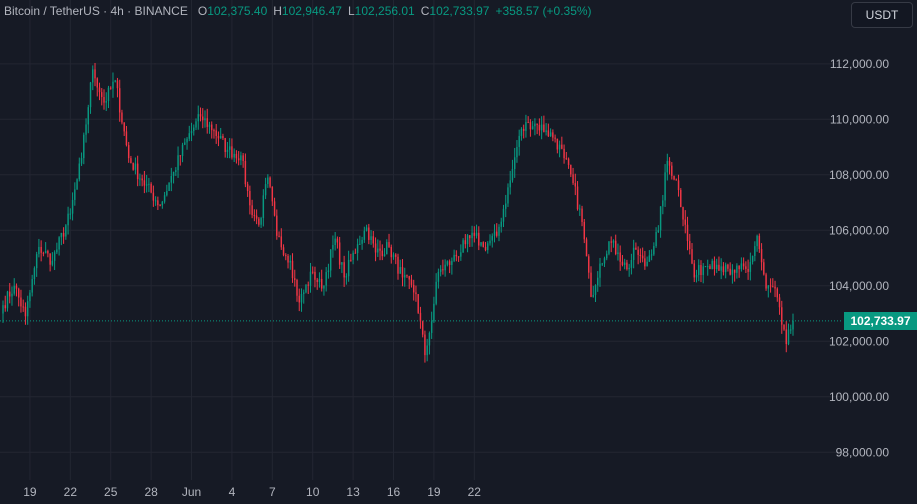 Image resolution: width=917 pixels, height=504 pixels. I want to click on symbol-title: Bitcoin / TetherUS · 4h · BINANCE, so click(96, 11).